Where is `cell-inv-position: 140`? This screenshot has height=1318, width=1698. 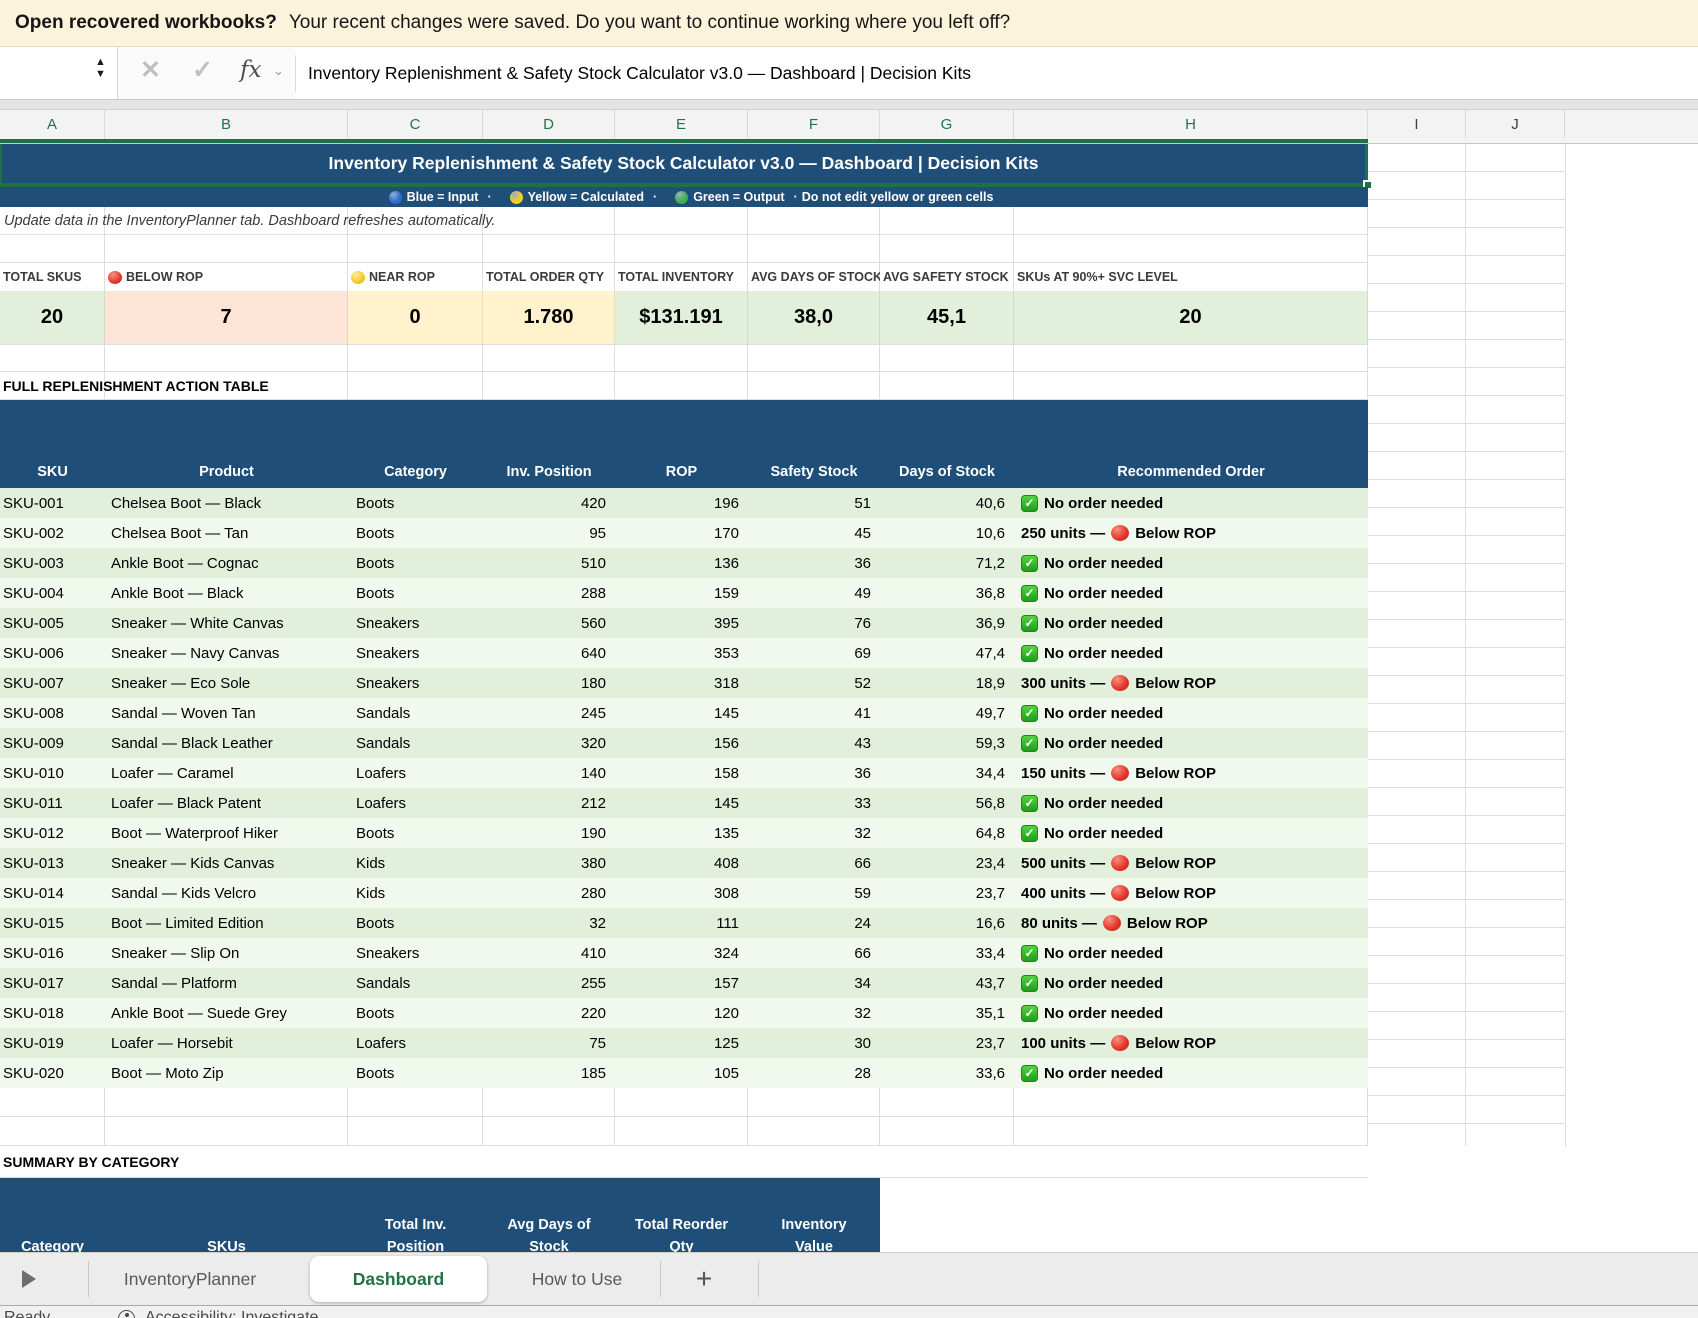 cell-inv-position: 140 is located at coordinates (593, 773).